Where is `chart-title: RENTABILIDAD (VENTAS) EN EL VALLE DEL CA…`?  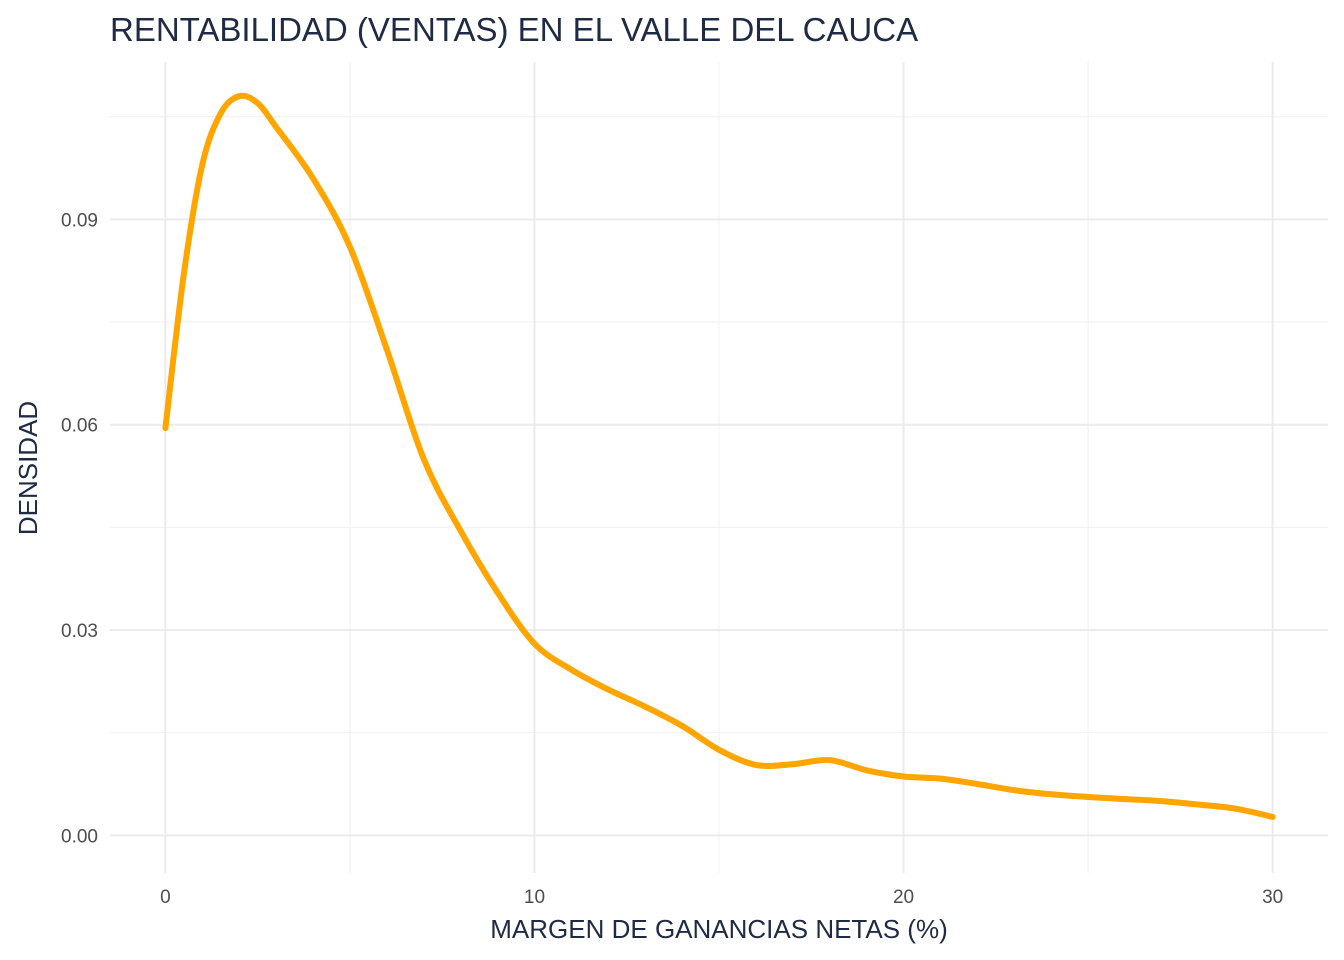 chart-title: RENTABILIDAD (VENTAS) EN EL VALLE DEL CA… is located at coordinates (514, 29).